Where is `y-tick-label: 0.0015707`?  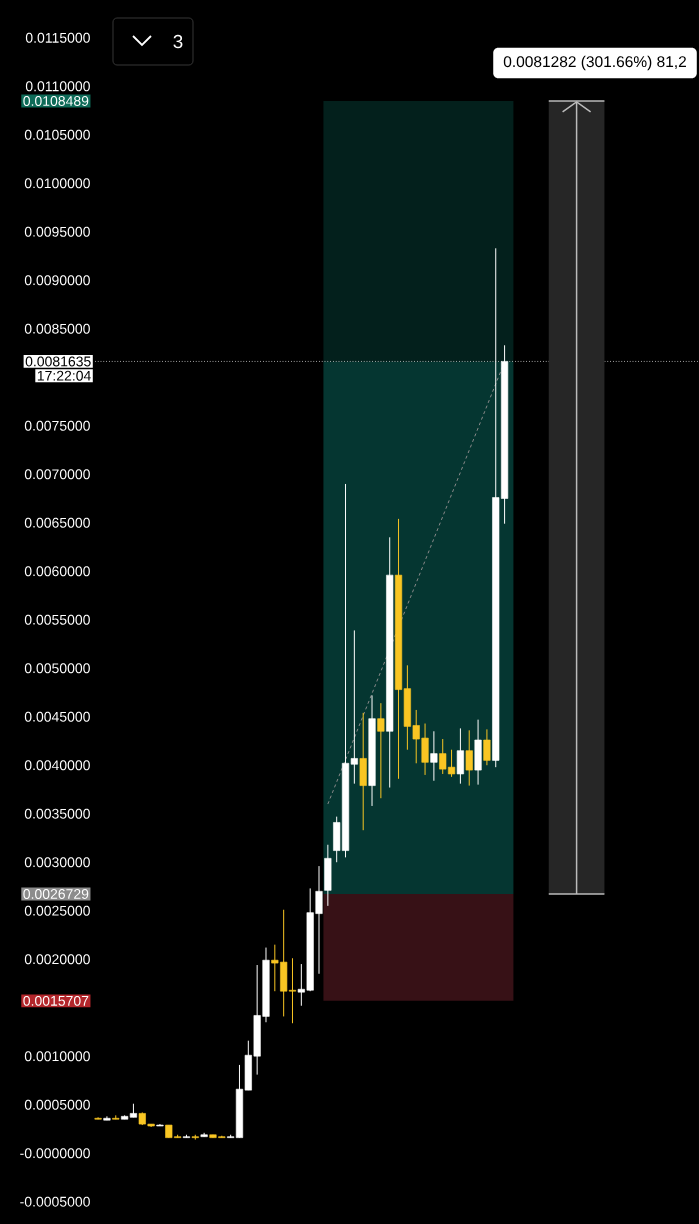 y-tick-label: 0.0015707 is located at coordinates (56, 1000).